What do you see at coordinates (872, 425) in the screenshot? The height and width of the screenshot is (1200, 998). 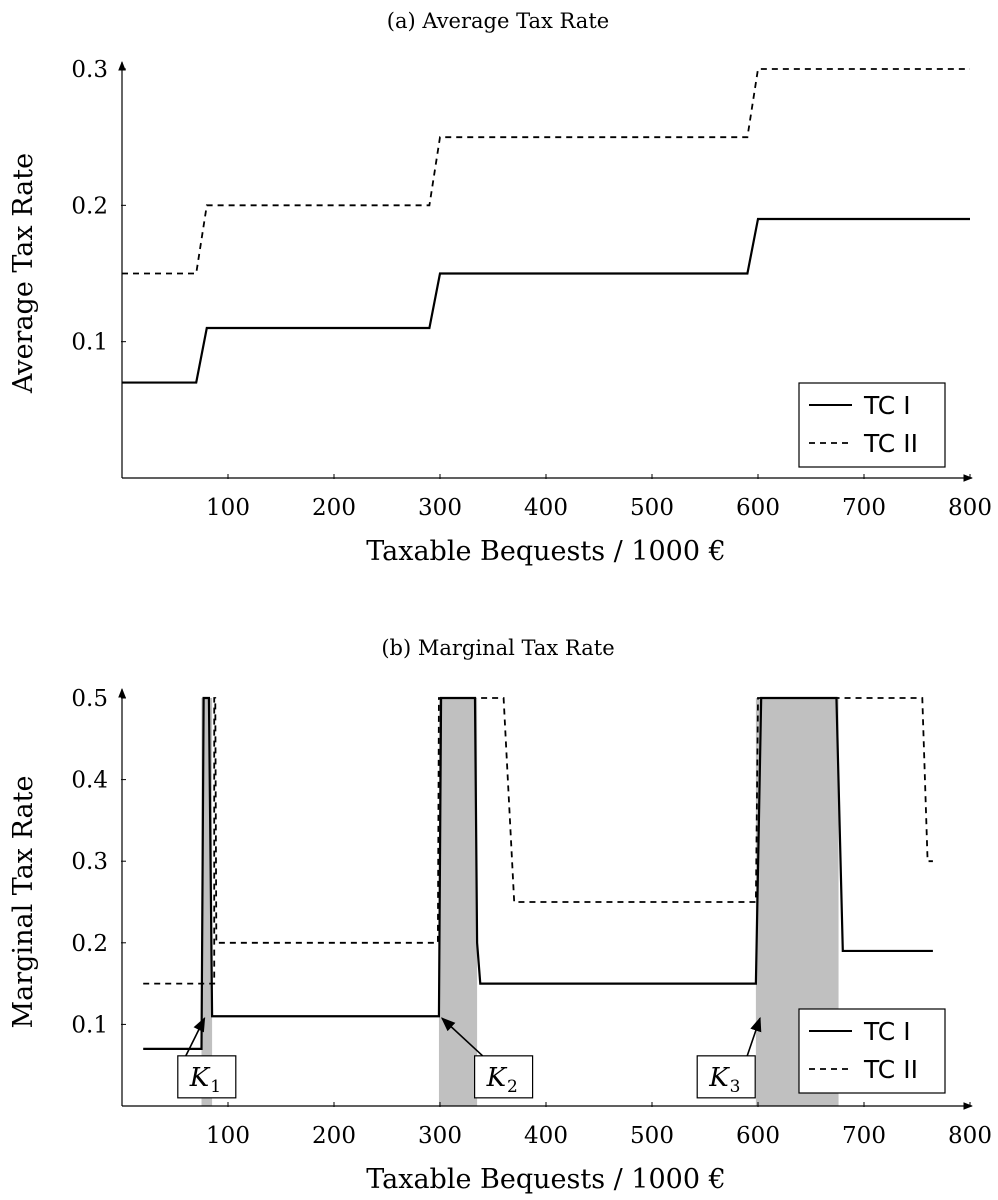 I see `panel-a-legend: TC I TC II` at bounding box center [872, 425].